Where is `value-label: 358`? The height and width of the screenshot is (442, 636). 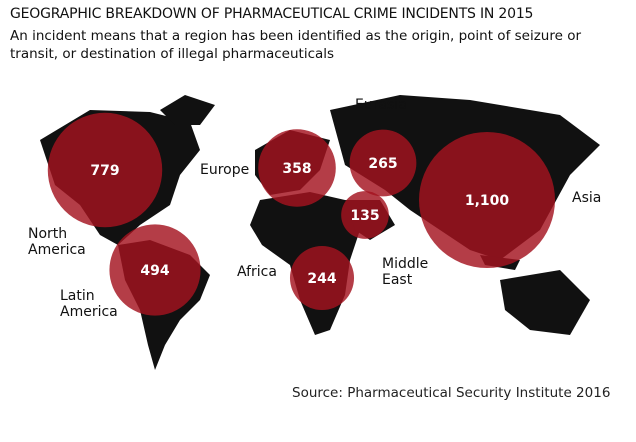 value-label: 358 is located at coordinates (296, 169).